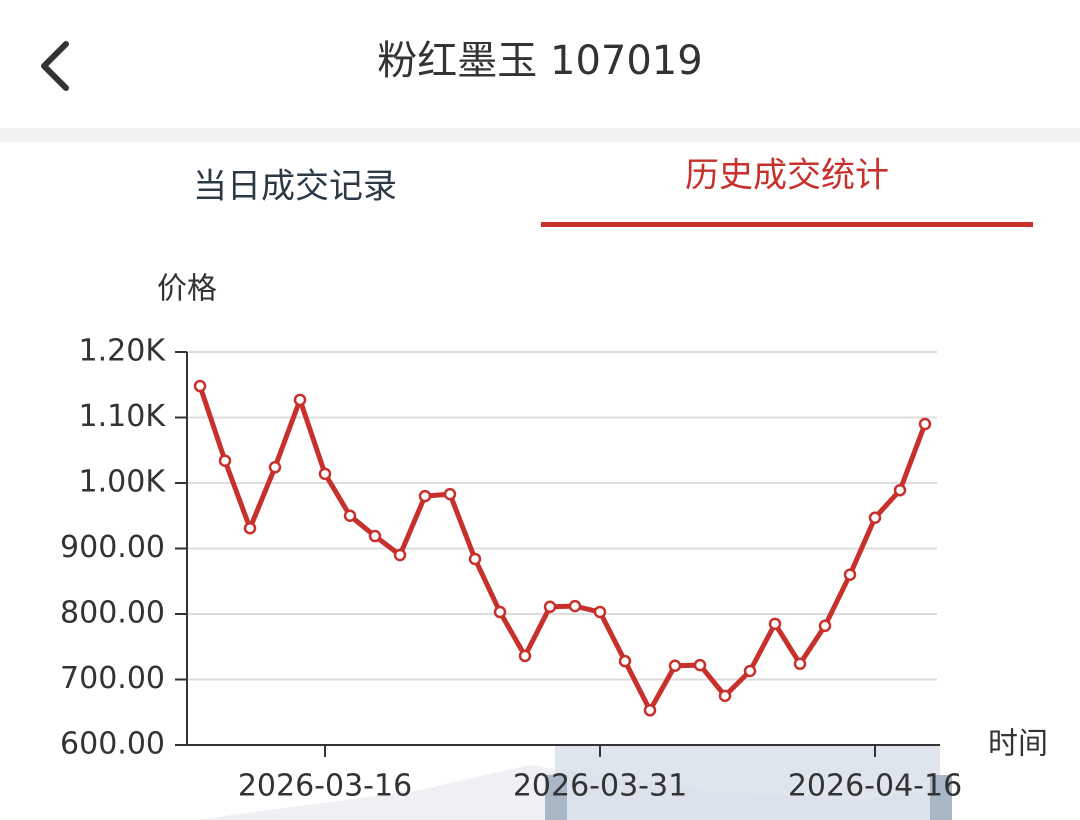 The height and width of the screenshot is (820, 1080). What do you see at coordinates (123, 482) in the screenshot?
I see `y-tick-label: 1.00K` at bounding box center [123, 482].